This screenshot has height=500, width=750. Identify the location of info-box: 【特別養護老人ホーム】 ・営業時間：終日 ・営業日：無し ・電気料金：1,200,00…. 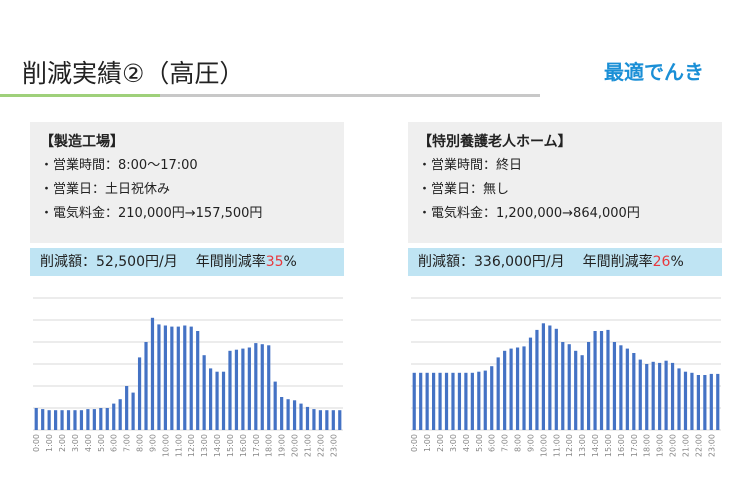
(565, 182).